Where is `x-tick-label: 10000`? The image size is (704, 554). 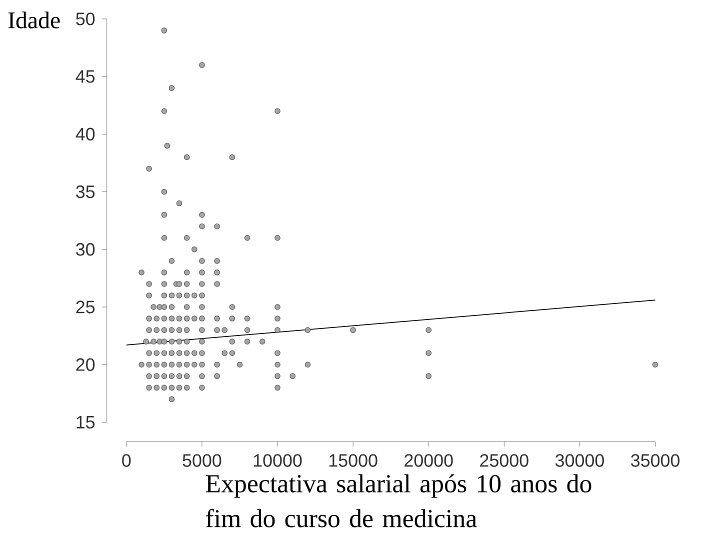 x-tick-label: 10000 is located at coordinates (278, 460).